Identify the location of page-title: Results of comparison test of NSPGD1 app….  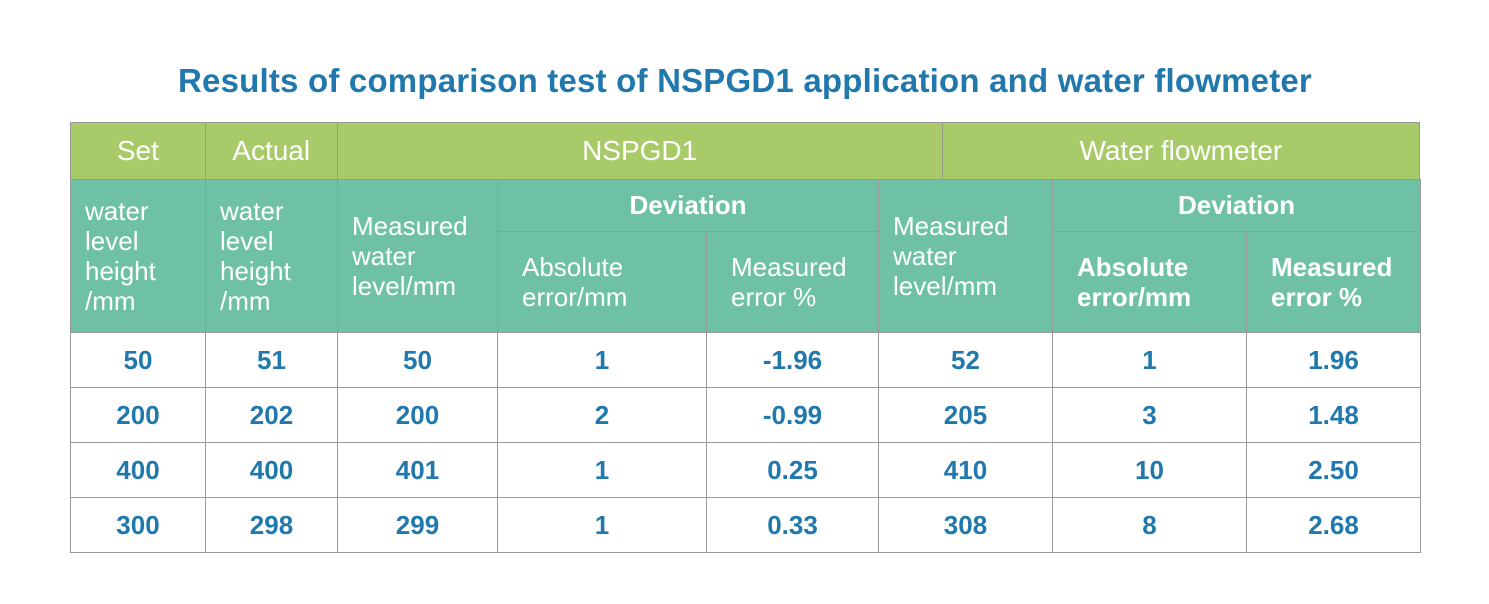
(745, 80).